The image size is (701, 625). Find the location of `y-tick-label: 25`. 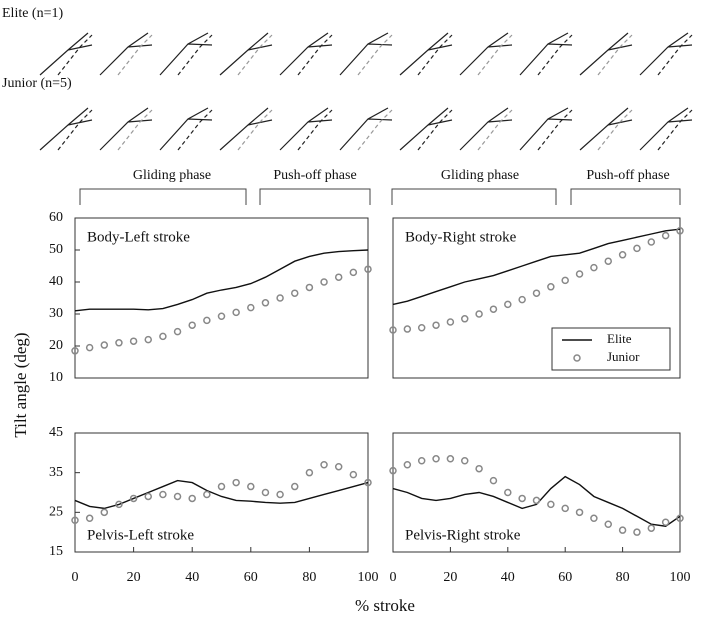

y-tick-label: 25 is located at coordinates (56, 512).